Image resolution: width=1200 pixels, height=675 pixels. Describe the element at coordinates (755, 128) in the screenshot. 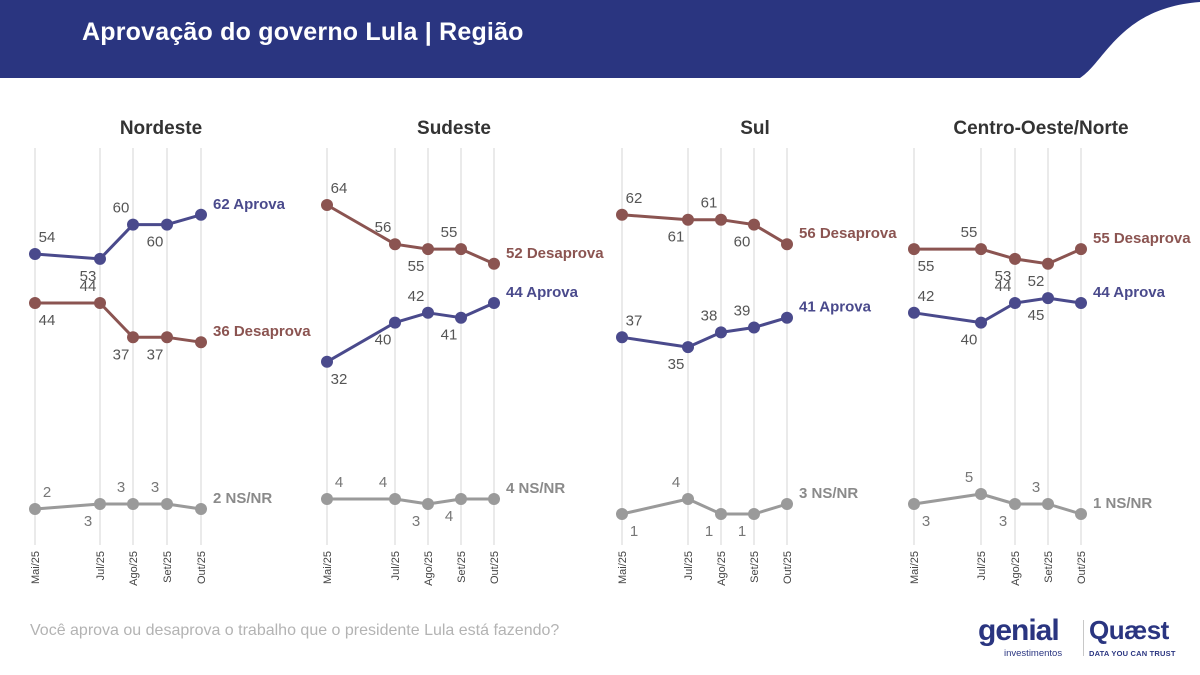

I see `panel-3-title: Sul` at that location.